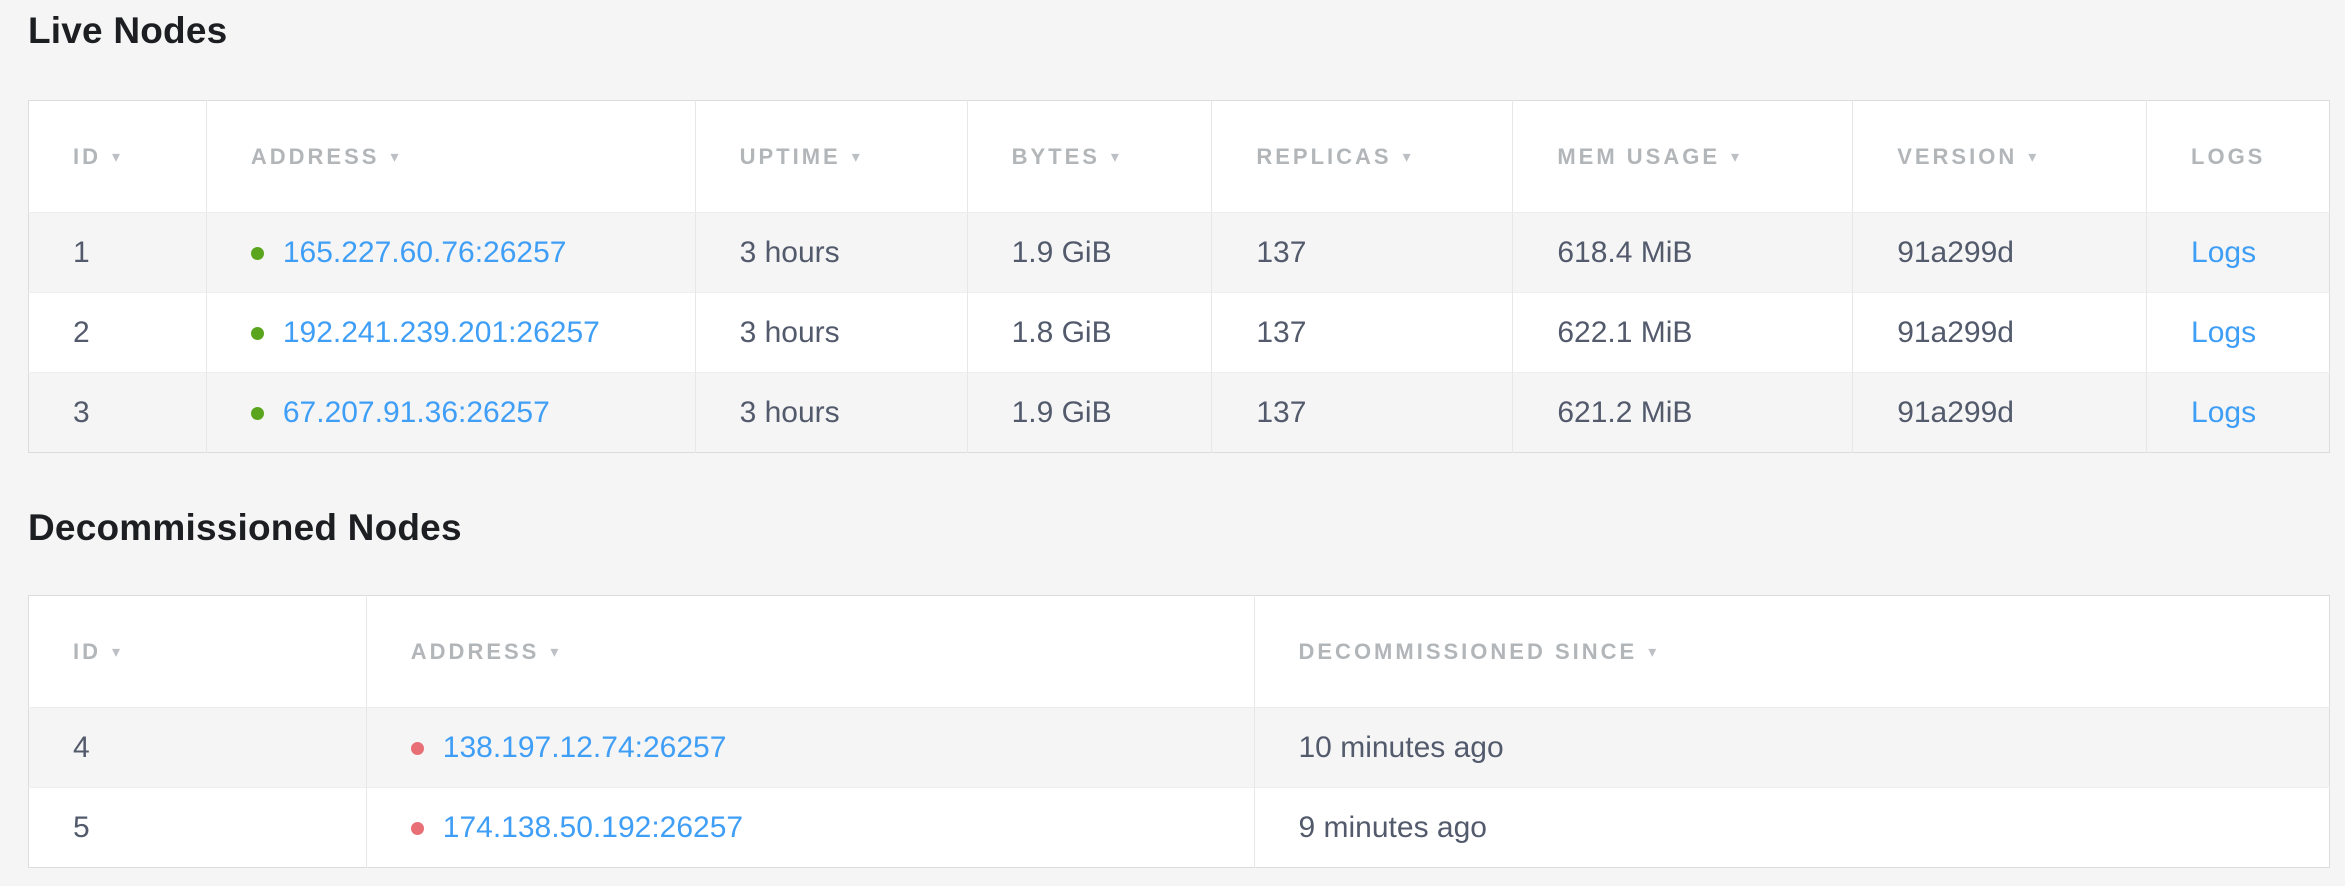 The height and width of the screenshot is (886, 2345). Describe the element at coordinates (441, 332) in the screenshot. I see `node-address-link: 192.241.239.201:26257` at that location.